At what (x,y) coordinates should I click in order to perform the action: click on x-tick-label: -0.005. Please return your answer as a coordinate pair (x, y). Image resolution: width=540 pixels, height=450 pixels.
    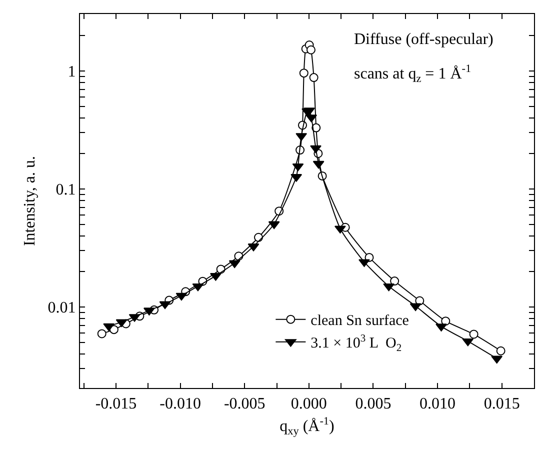
    Looking at the image, I should click on (245, 403).